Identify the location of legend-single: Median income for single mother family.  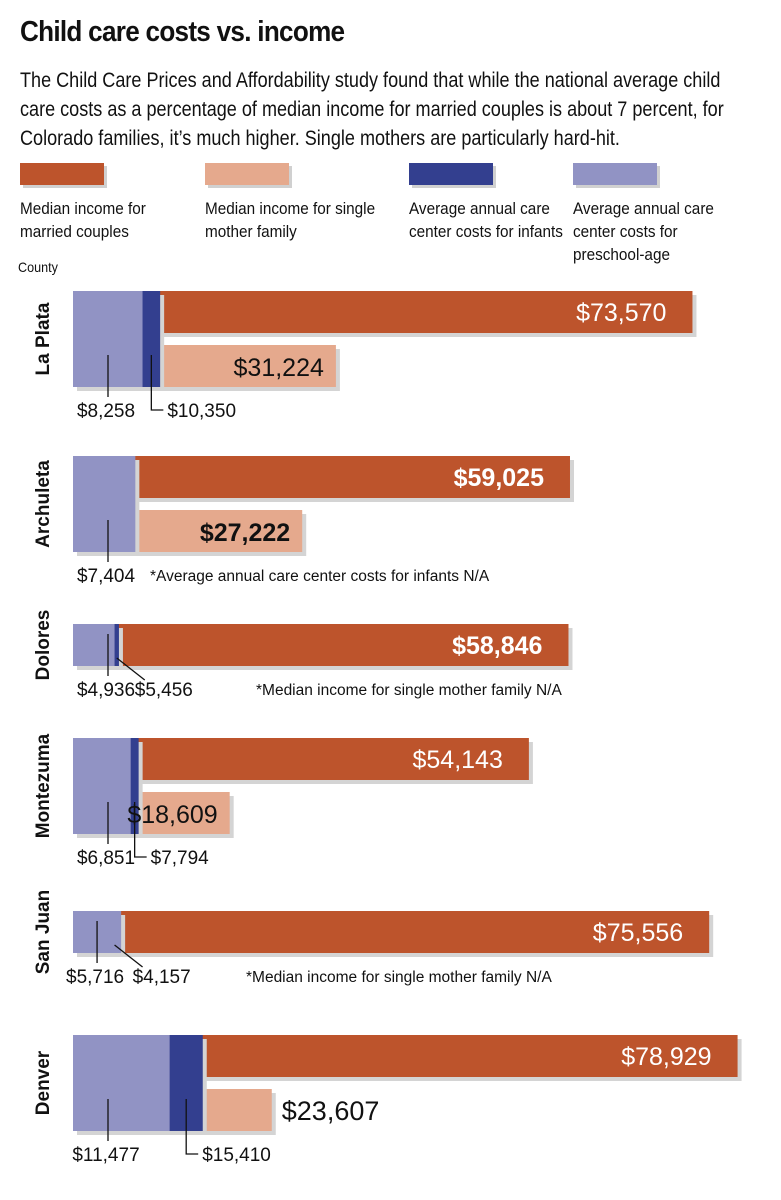
(300, 203).